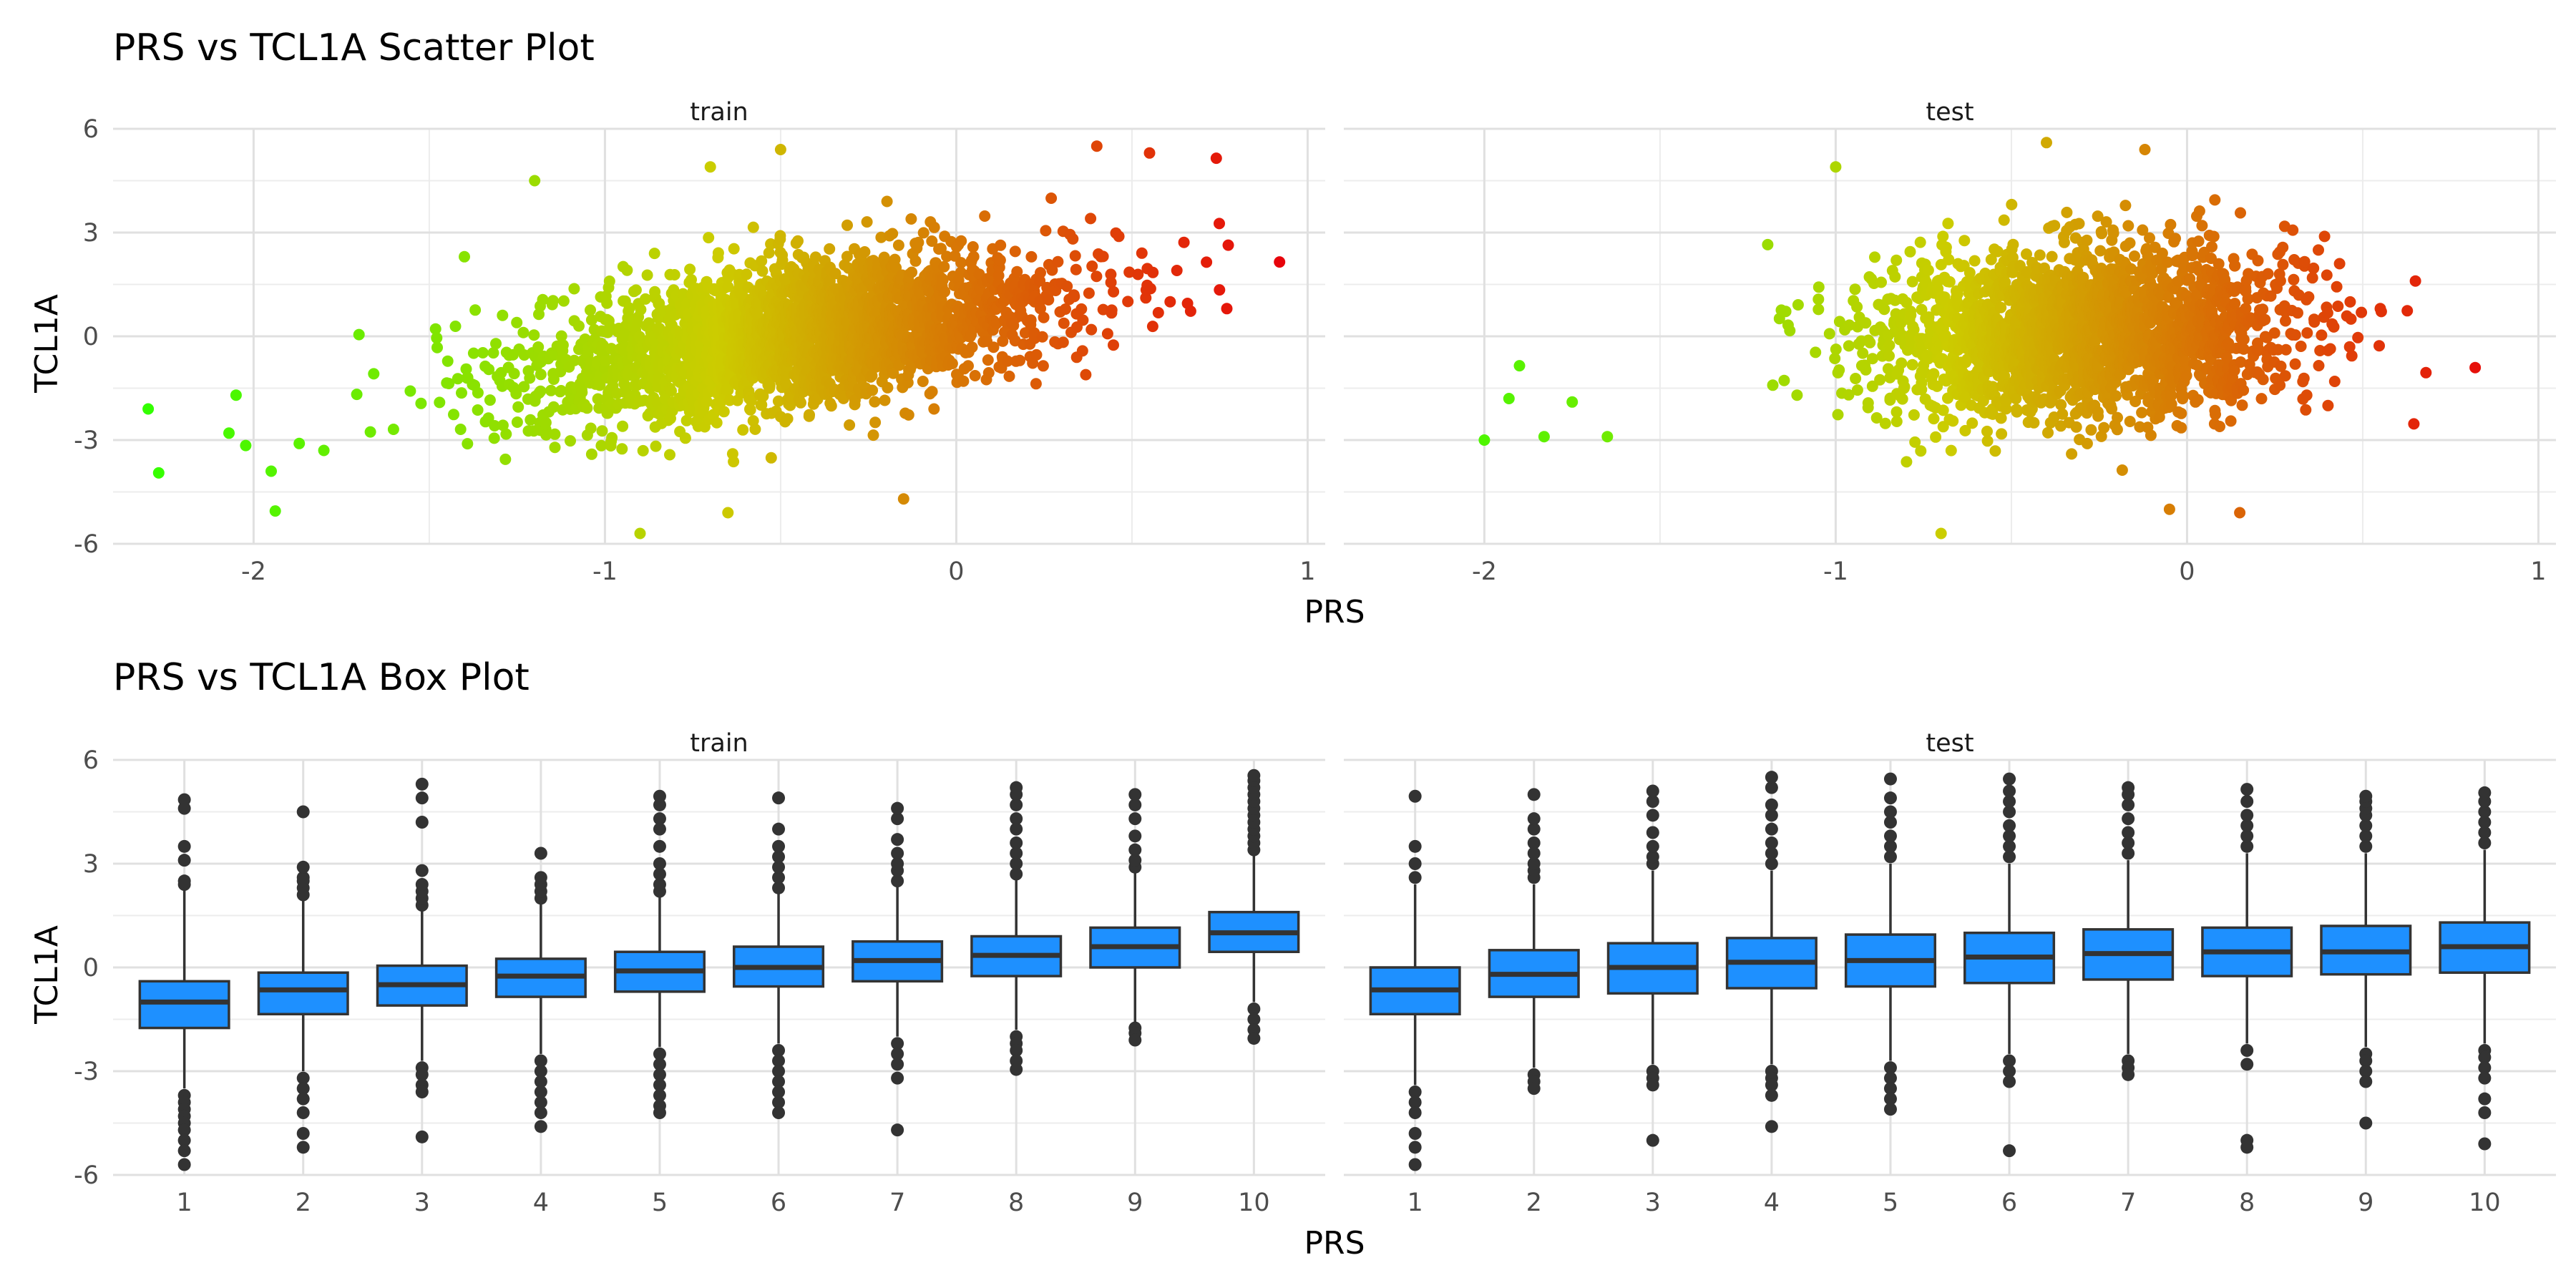  Describe the element at coordinates (719, 743) in the screenshot. I see `box-strip-train: train` at that location.